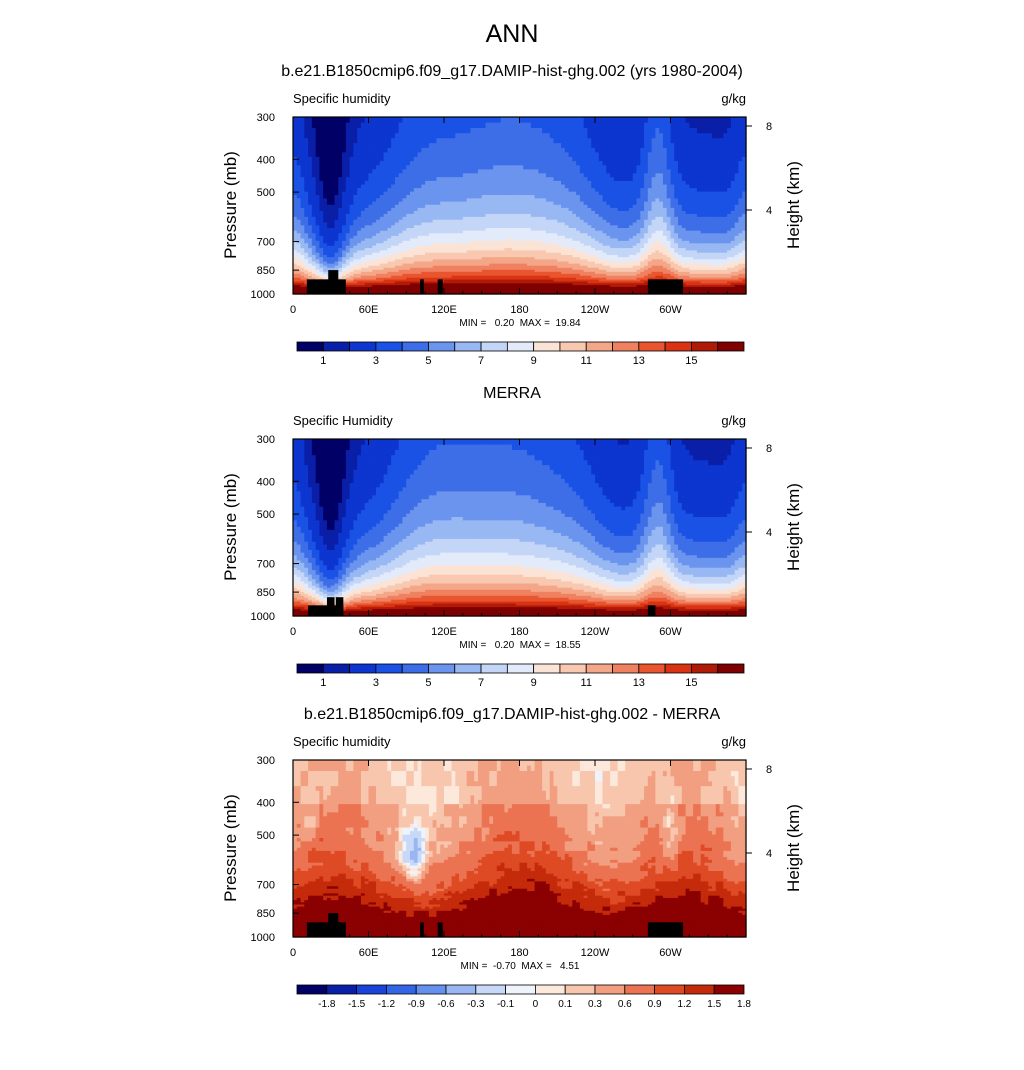  Describe the element at coordinates (512, 34) in the screenshot. I see `figure-title: ANN` at that location.